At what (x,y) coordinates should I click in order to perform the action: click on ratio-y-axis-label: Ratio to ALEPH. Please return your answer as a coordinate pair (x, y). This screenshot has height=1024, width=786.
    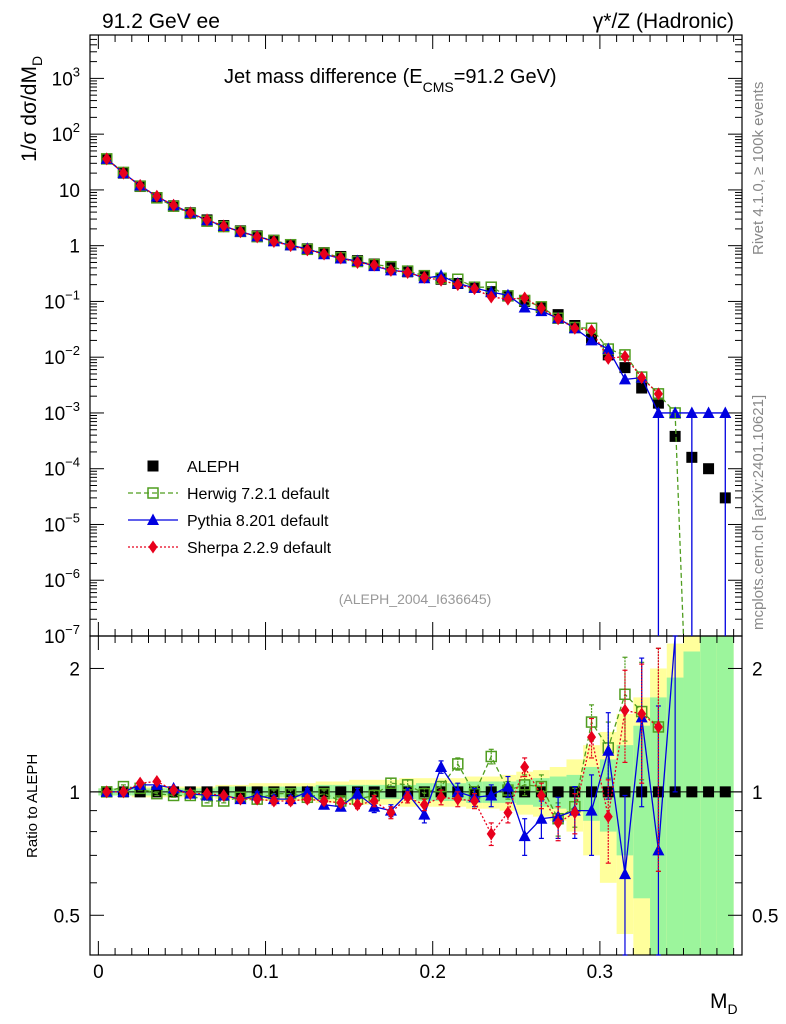
    Looking at the image, I should click on (32, 806).